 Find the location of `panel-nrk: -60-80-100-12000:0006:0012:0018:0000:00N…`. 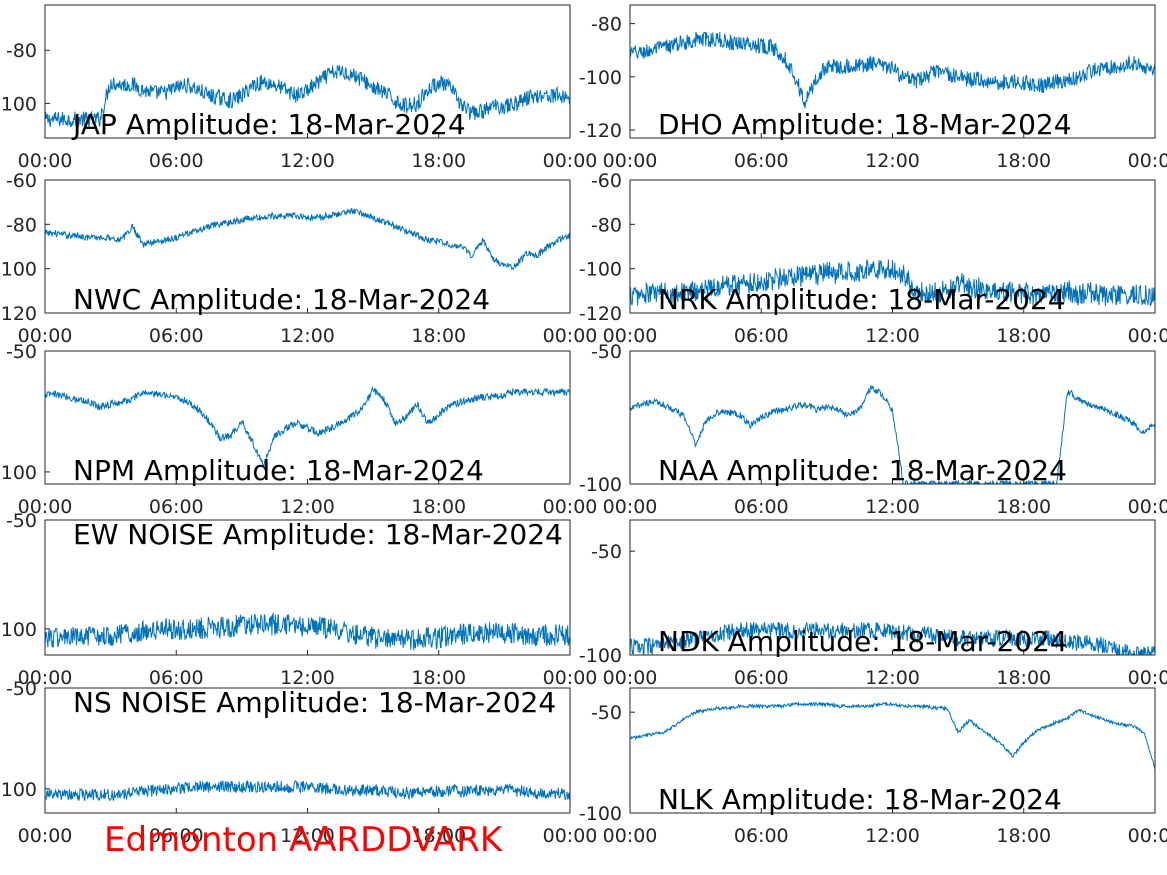

panel-nrk: -60-80-100-12000:0006:0012:0018:0000:00N… is located at coordinates (873, 258).